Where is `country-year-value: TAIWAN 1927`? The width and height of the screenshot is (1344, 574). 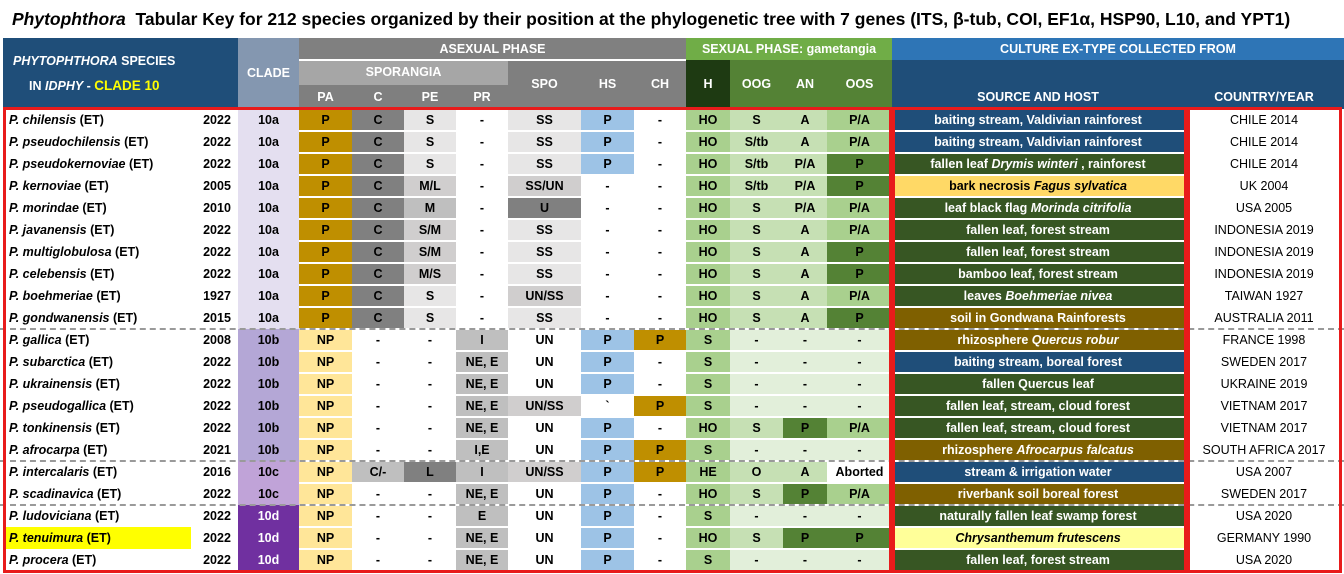 country-year-value: TAIWAN 1927 is located at coordinates (1264, 296).